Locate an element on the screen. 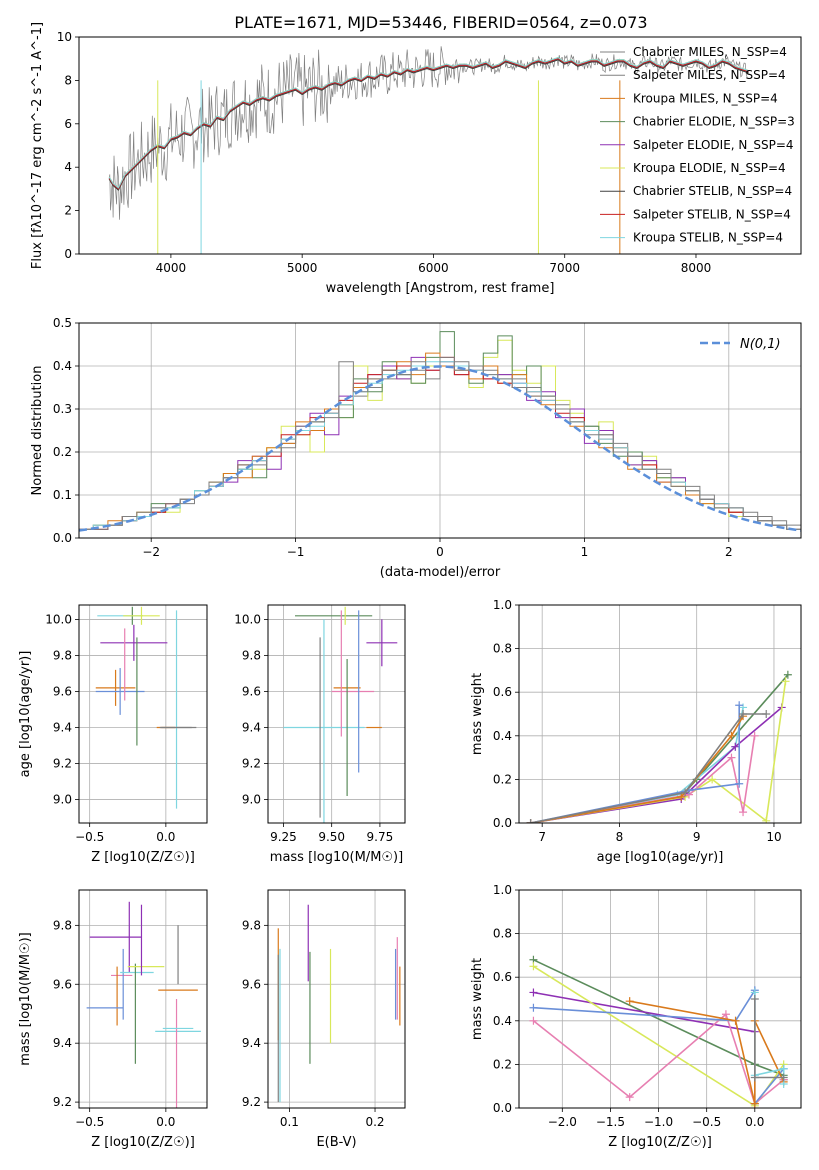 The width and height of the screenshot is (819, 1170). y-axis-label: Flux [fλ10^-17 erg cm^-2 s^-1 A^-1] is located at coordinates (37, 145).